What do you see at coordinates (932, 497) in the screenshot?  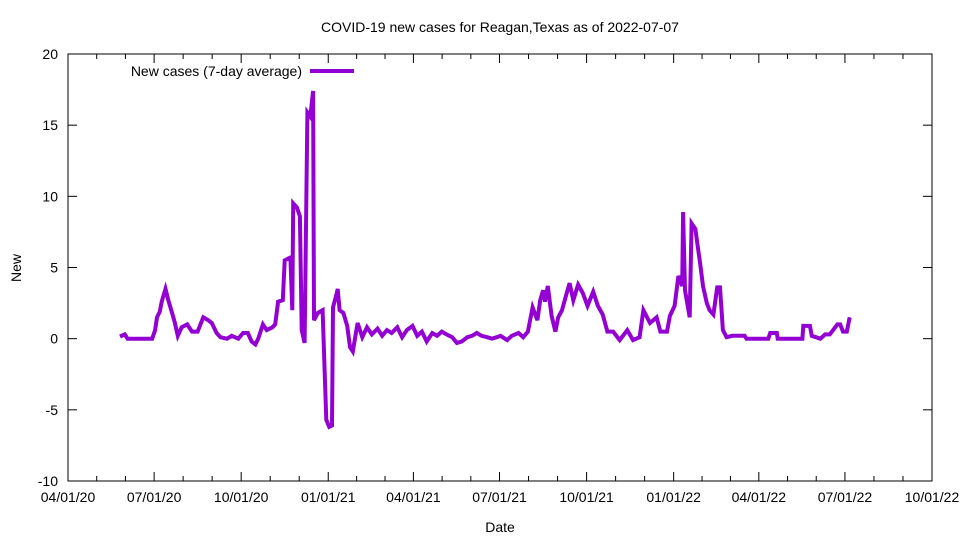 I see `x-tick-label: 10/01/22` at bounding box center [932, 497].